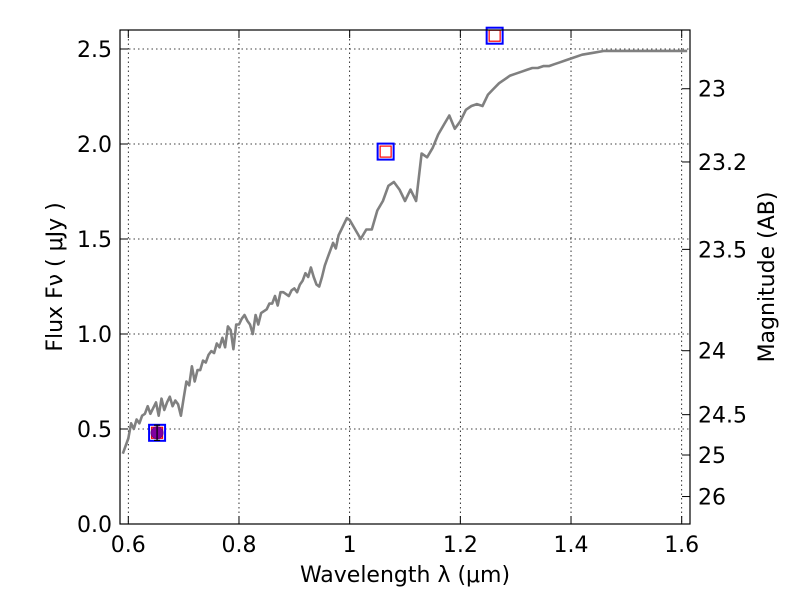 The height and width of the screenshot is (600, 800). I want to click on x-tick-label: 1.6, so click(681, 545).